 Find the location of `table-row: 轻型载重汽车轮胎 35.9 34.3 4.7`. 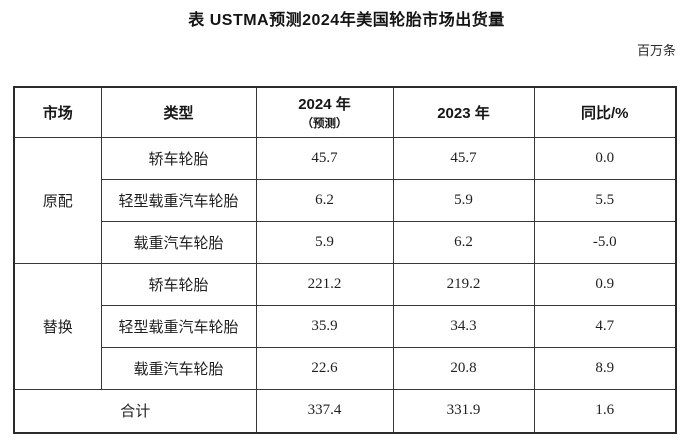

table-row: 轻型载重汽车轮胎 35.9 34.3 4.7 is located at coordinates (345, 326).